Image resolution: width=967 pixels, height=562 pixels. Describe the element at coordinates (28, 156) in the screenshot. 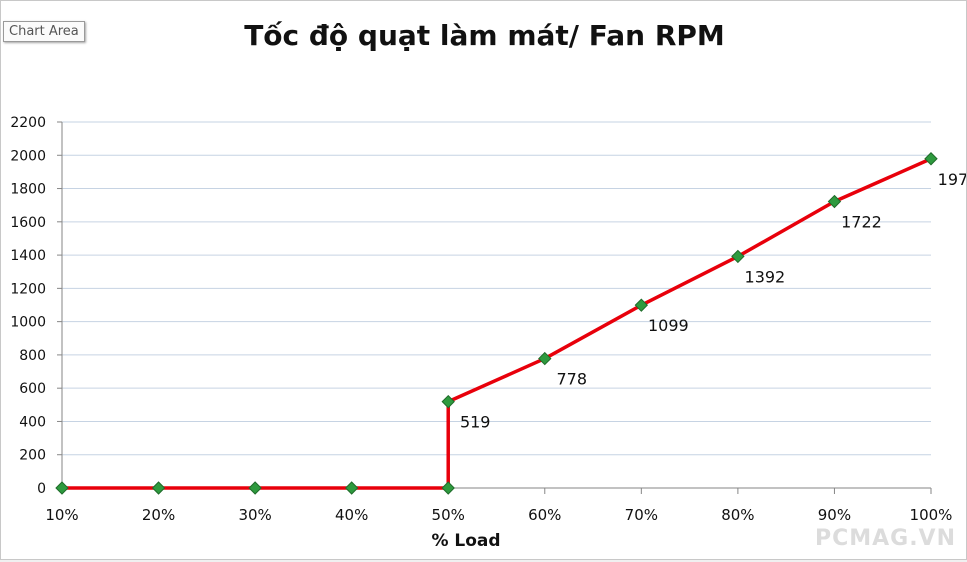

I see `y-tick-label: 2000` at that location.